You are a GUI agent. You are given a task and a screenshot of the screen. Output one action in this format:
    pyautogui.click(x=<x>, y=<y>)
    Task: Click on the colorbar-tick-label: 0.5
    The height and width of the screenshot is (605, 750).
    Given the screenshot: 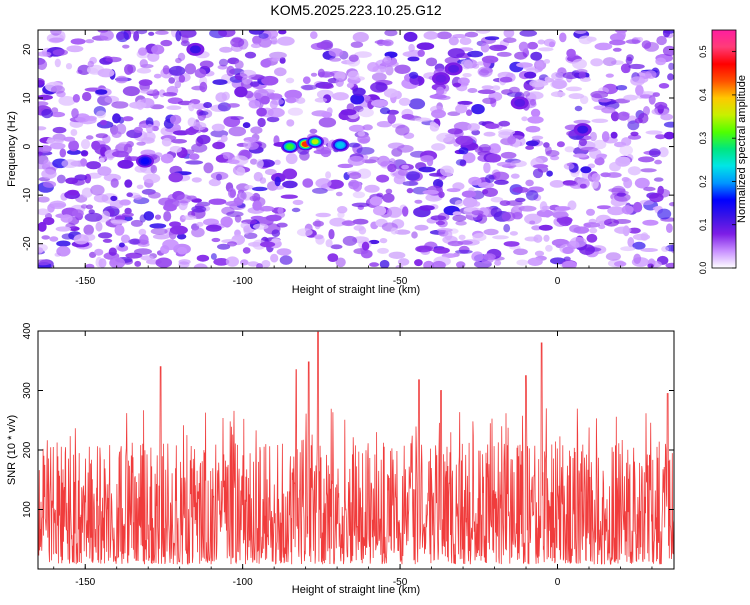 What is the action you would take?
    pyautogui.click(x=703, y=51)
    